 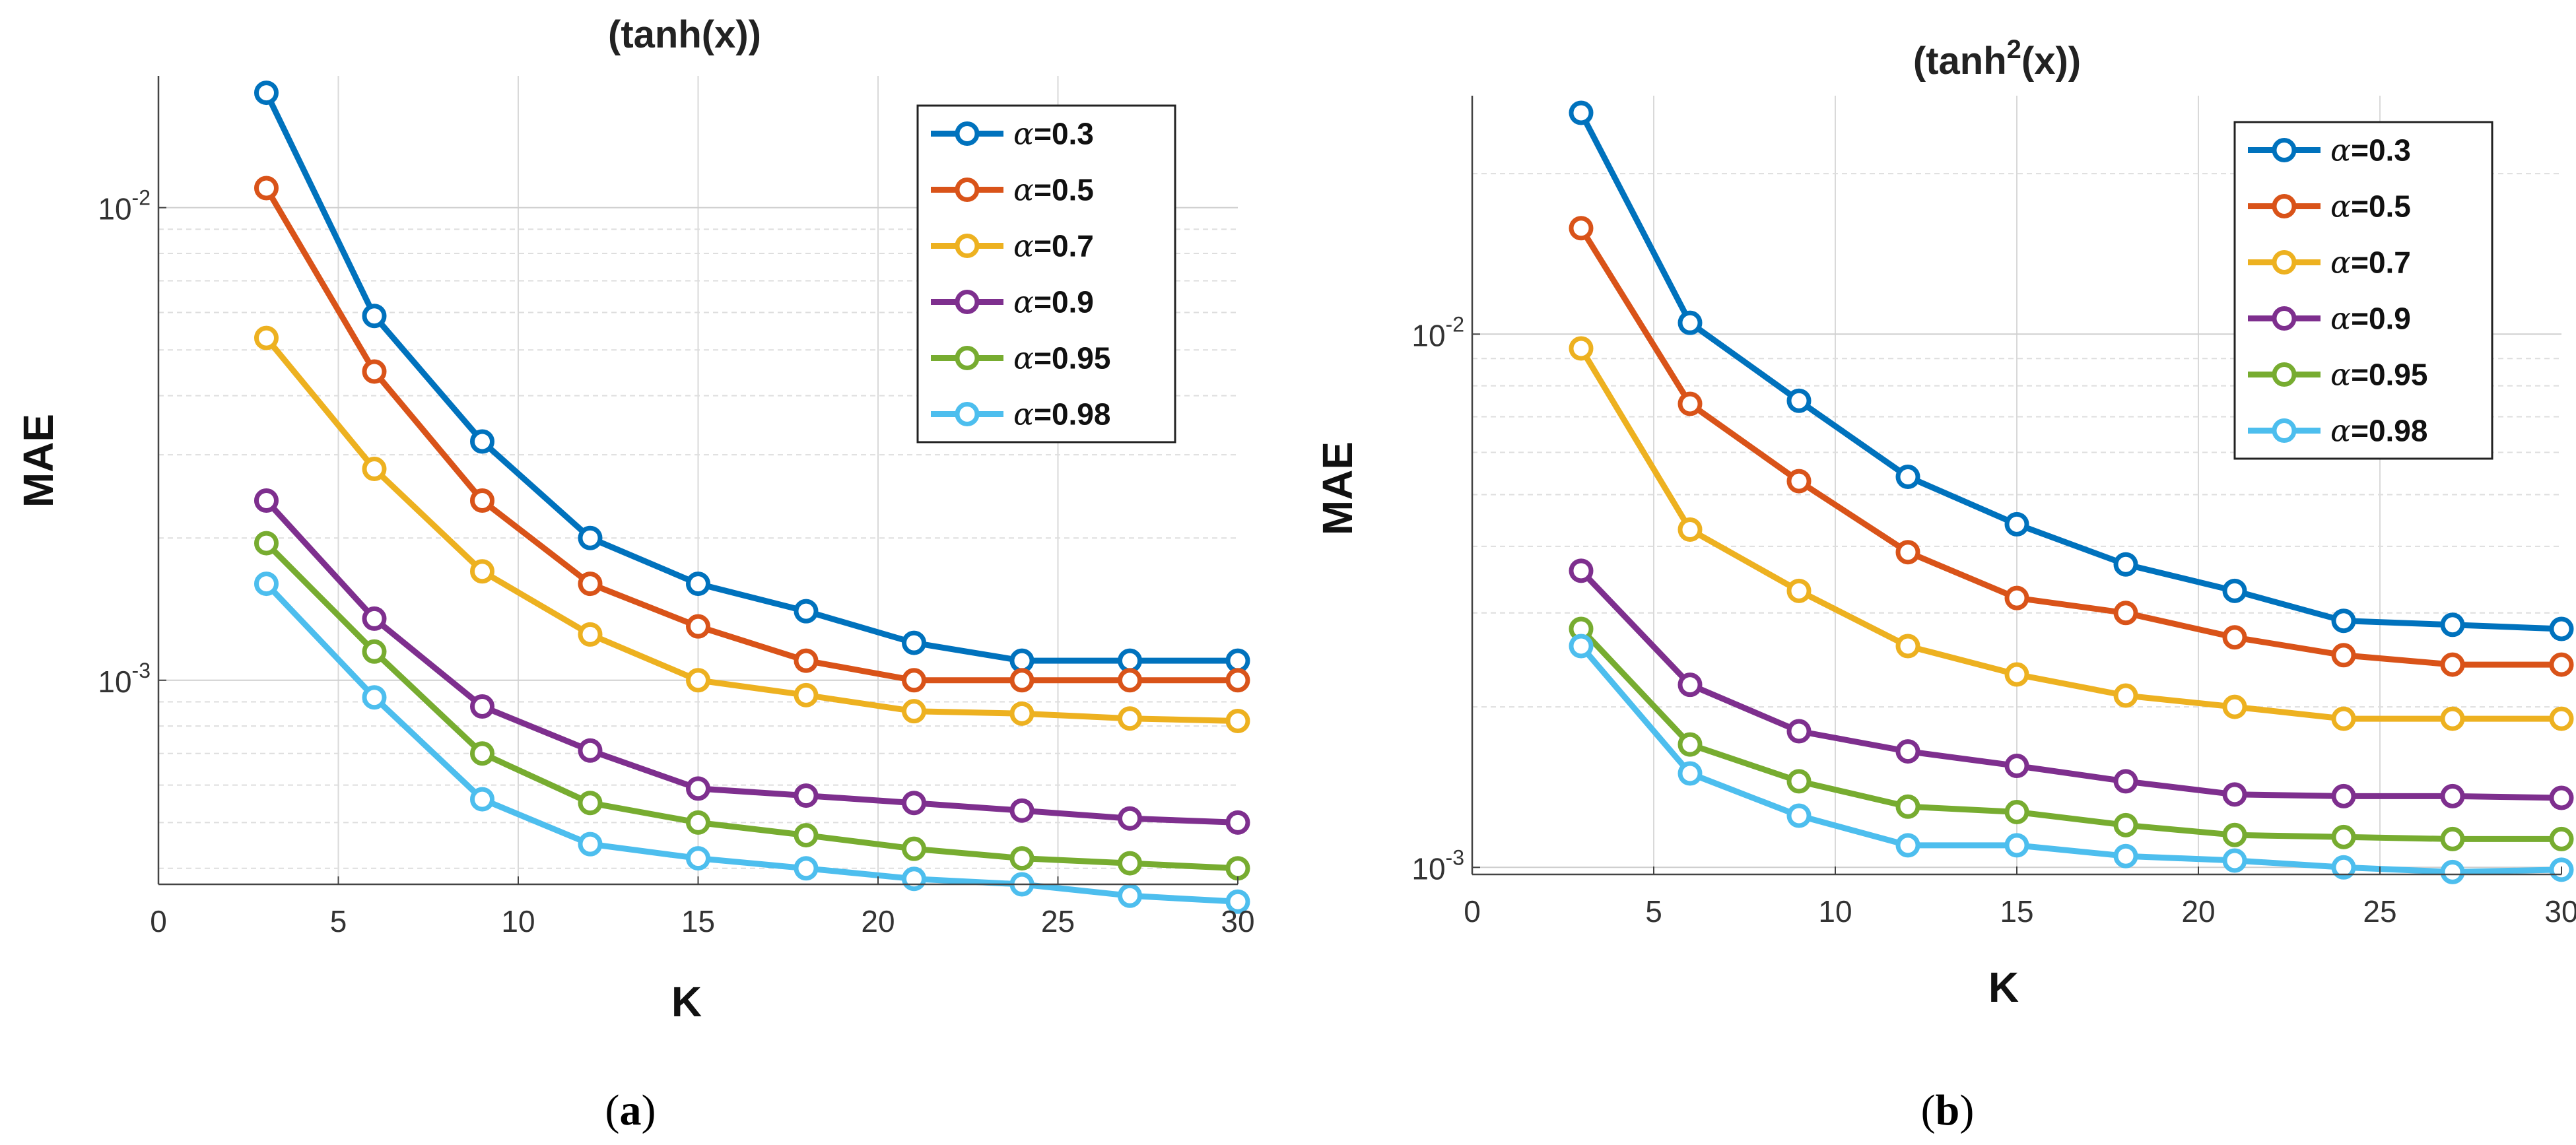 I want to click on legend-label: α=0.95, so click(x=2378, y=375).